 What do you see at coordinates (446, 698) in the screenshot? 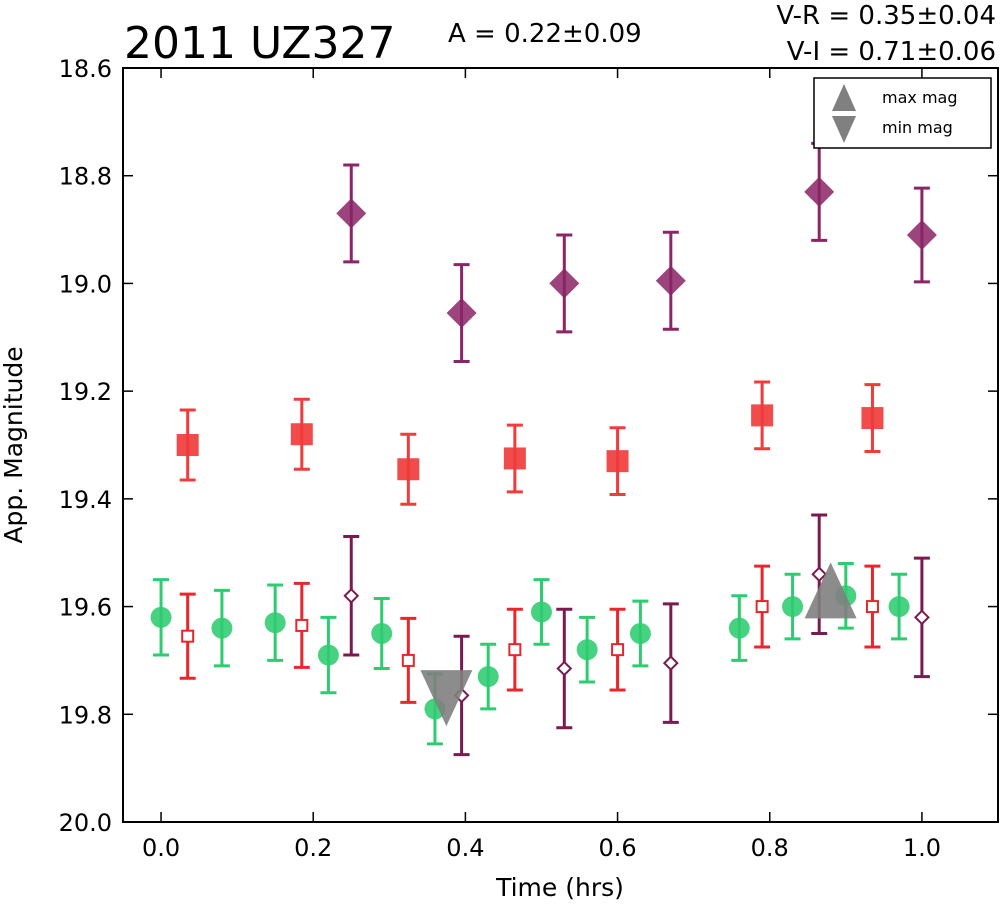
I see `min-mag-marker` at bounding box center [446, 698].